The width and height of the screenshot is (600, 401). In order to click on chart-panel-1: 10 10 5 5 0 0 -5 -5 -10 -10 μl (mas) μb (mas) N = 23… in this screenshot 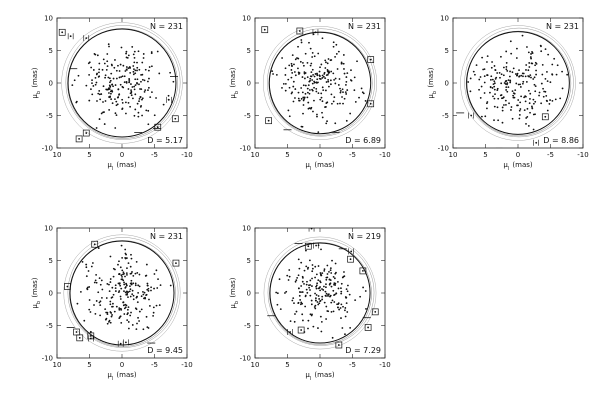, I will do `click(112, 94)`.